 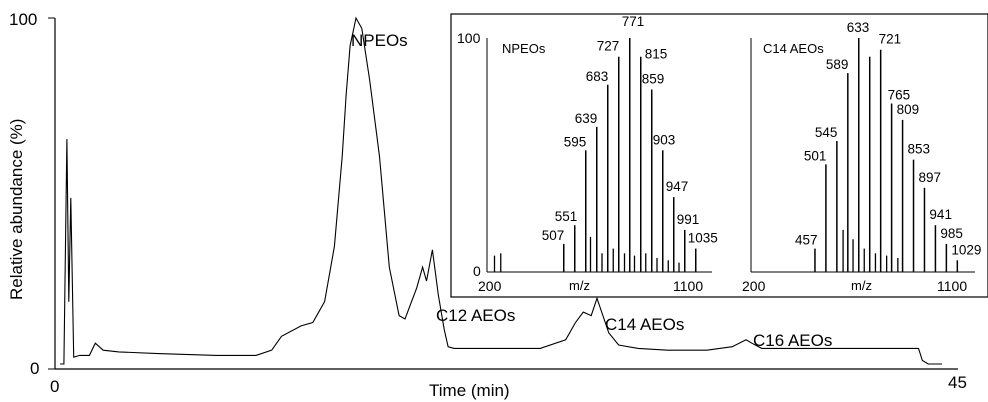 I want to click on inset1-peak-label-683: 683, so click(x=597, y=76).